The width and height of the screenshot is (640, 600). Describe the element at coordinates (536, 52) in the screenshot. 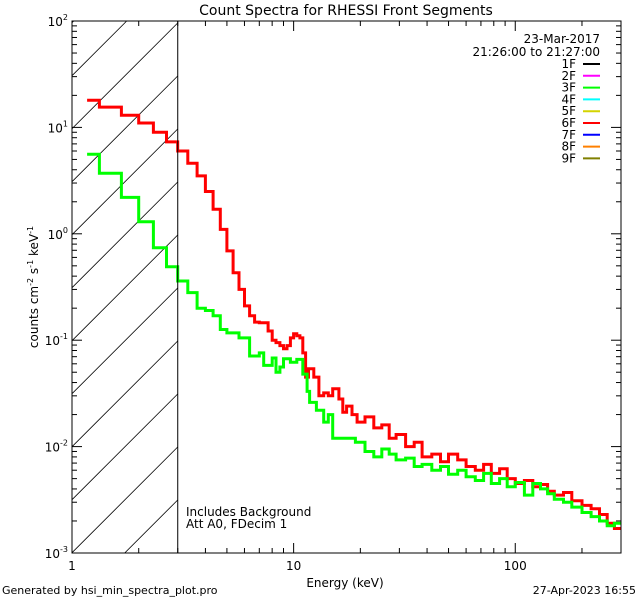

I see `legend-time-range: 21:26:00 to 21:27:00` at that location.